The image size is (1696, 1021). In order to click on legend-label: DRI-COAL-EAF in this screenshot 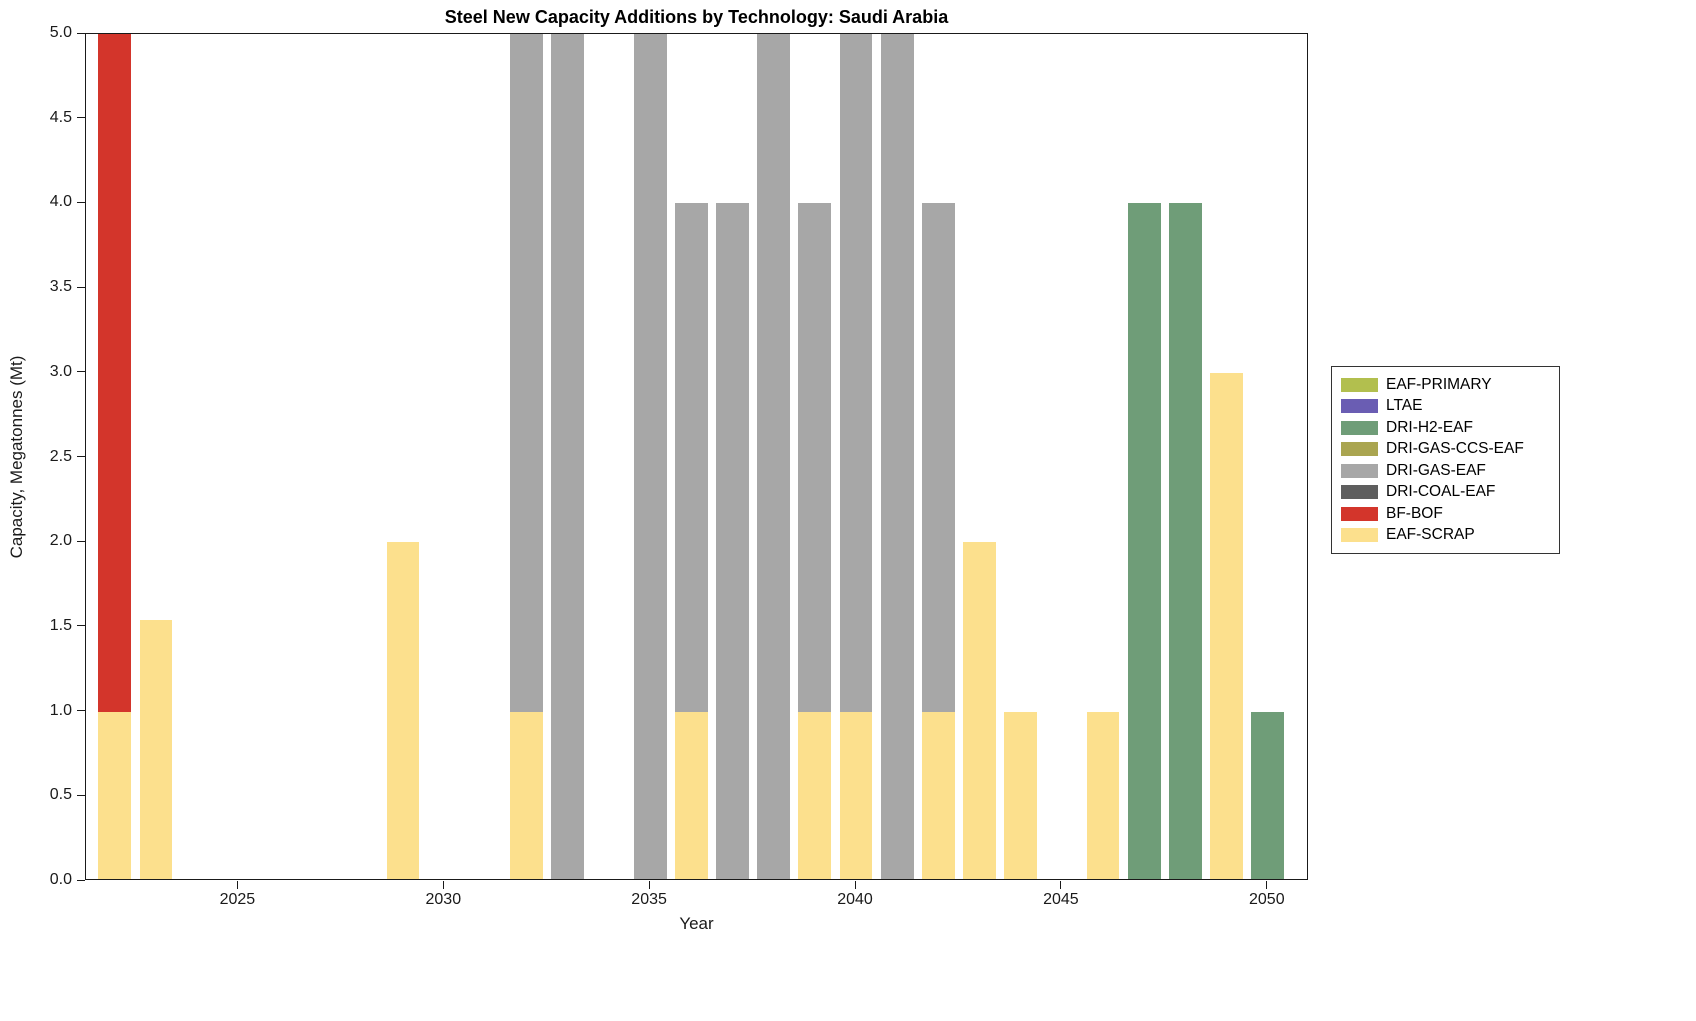, I will do `click(1441, 492)`.